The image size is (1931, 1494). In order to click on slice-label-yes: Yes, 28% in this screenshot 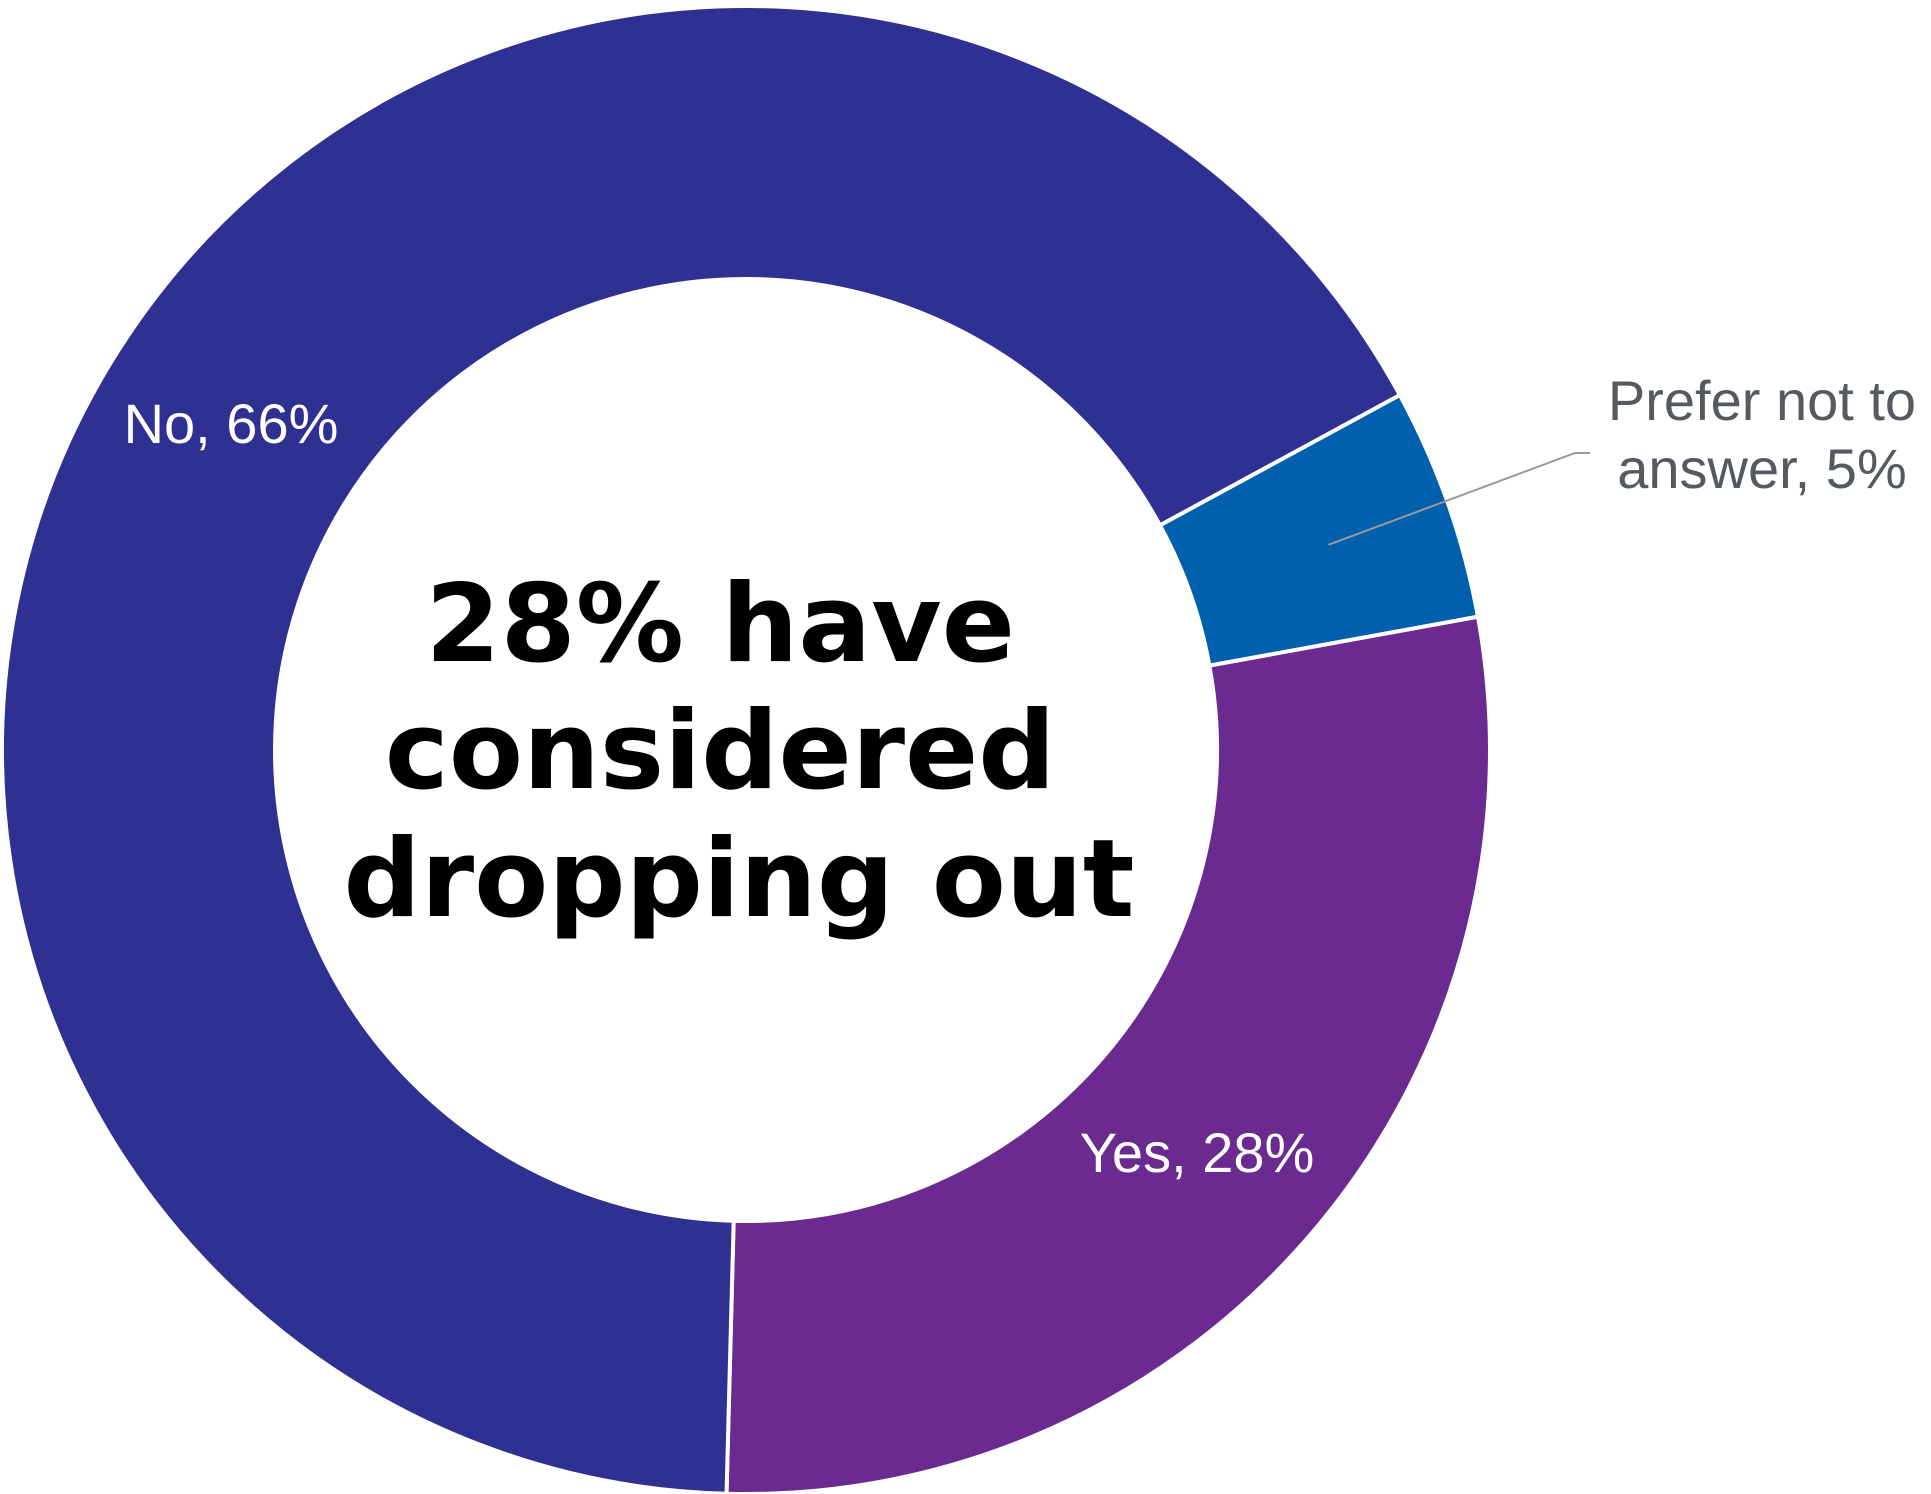, I will do `click(1197, 1152)`.